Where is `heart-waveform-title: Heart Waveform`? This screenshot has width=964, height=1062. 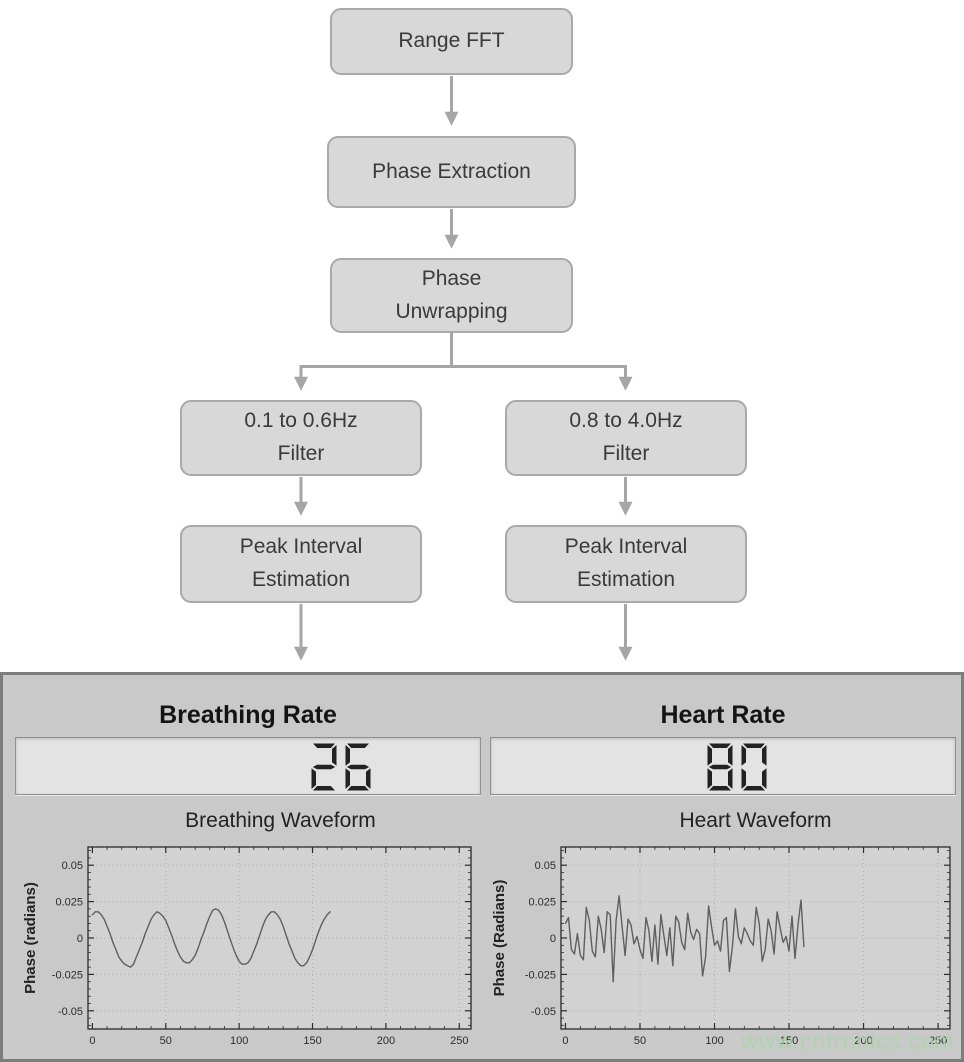 heart-waveform-title: Heart Waveform is located at coordinates (755, 820).